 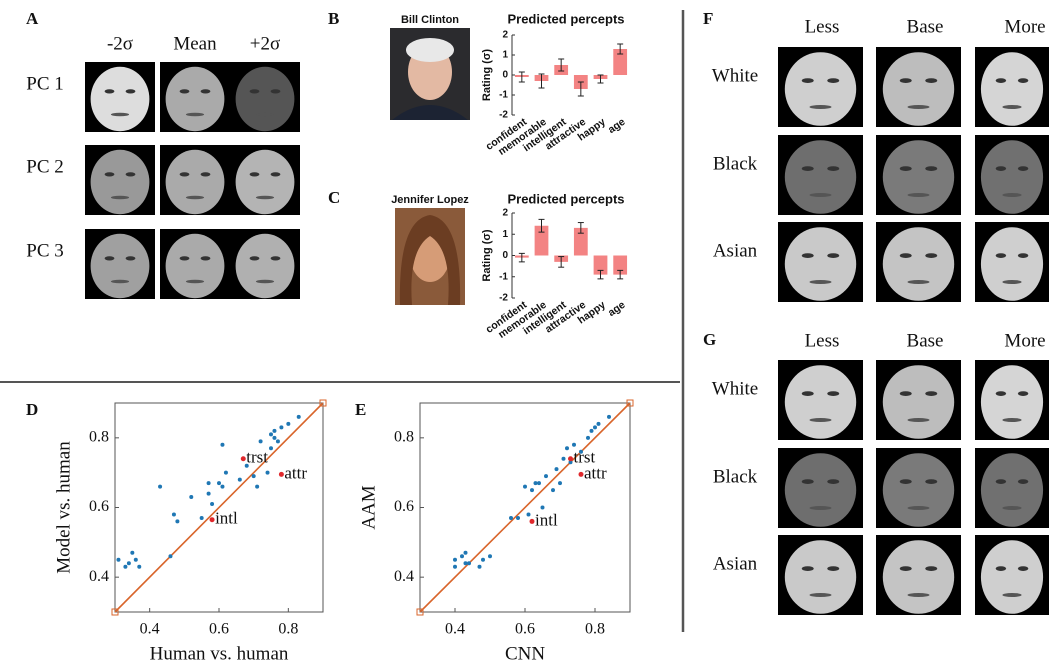 I want to click on row-label: Black, so click(x=735, y=476).